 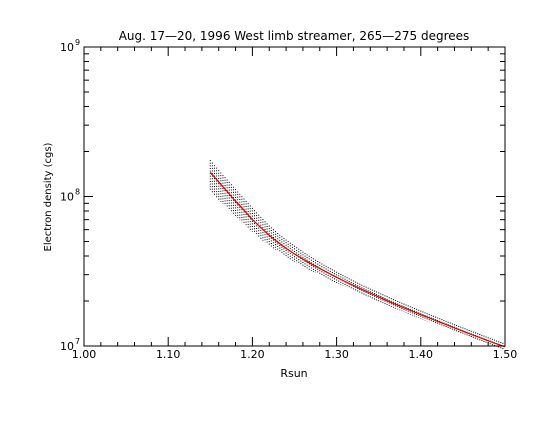 What do you see at coordinates (77, 192) in the screenshot?
I see `y-tick-exponent: 8` at bounding box center [77, 192].